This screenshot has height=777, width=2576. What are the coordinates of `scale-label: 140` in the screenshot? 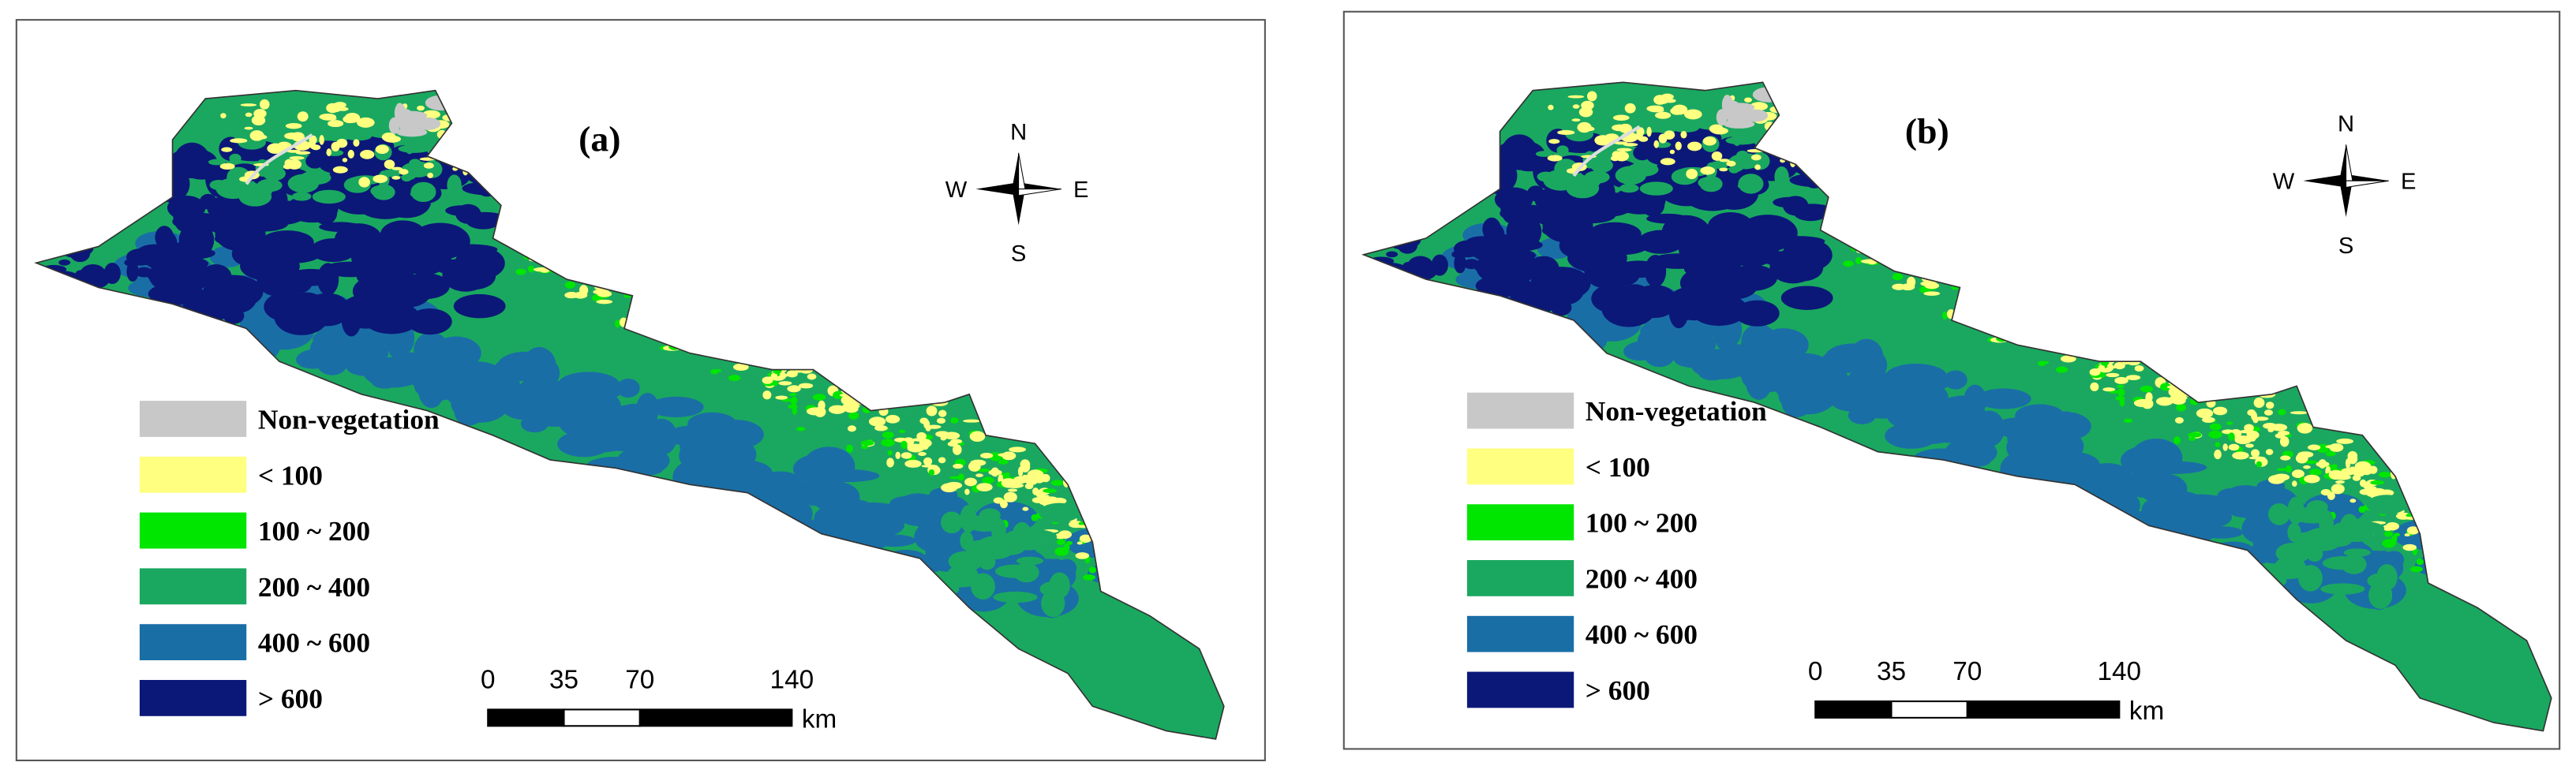 It's located at (792, 679).